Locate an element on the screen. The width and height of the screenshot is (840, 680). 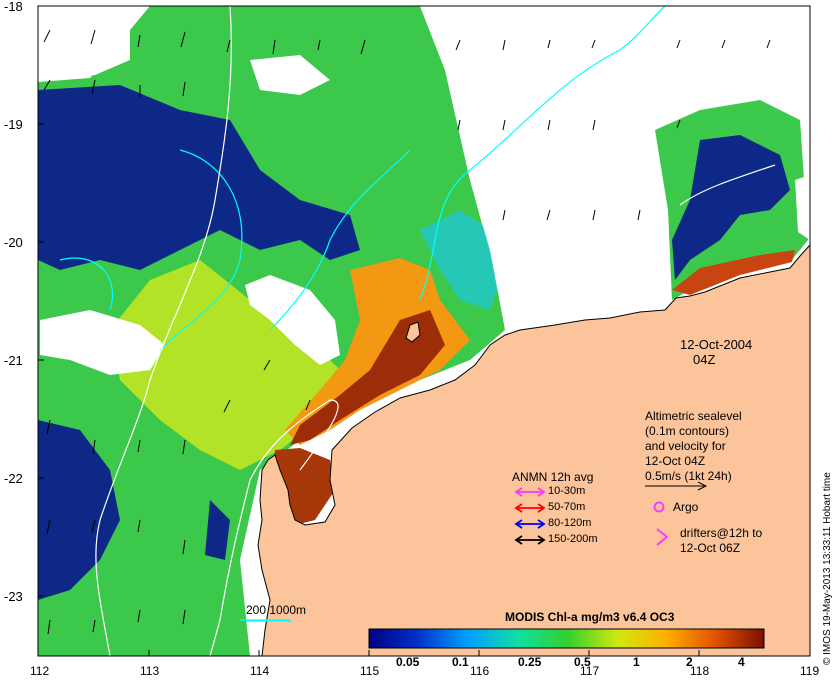
lat-tick: -19 is located at coordinates (13, 124).